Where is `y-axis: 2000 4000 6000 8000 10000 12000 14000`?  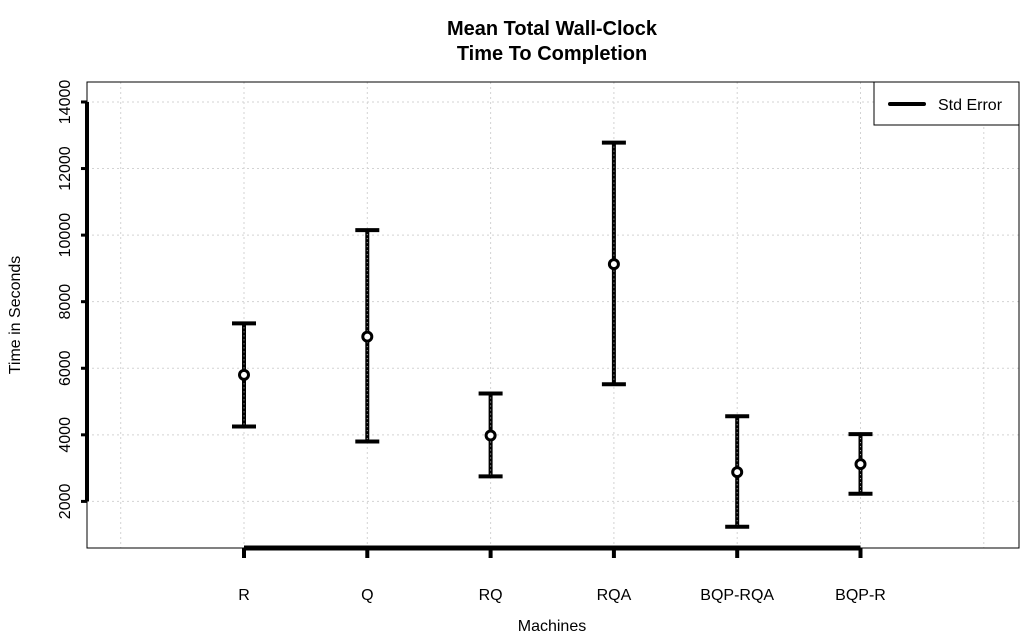 y-axis: 2000 4000 6000 8000 10000 12000 14000 is located at coordinates (73, 300).